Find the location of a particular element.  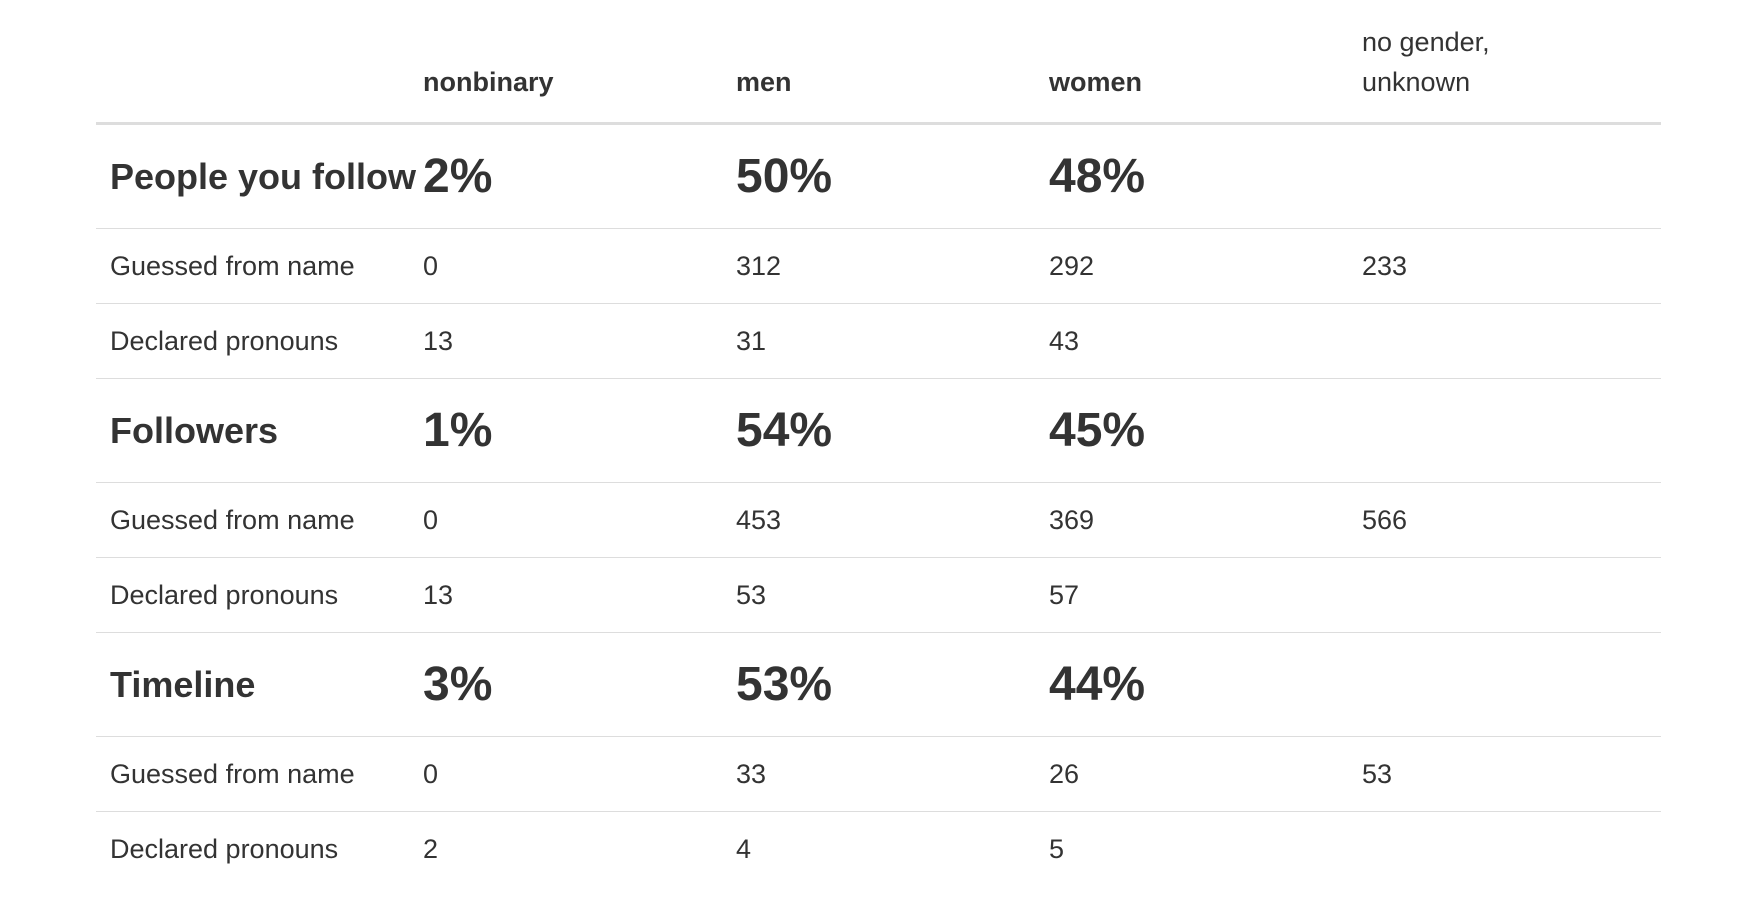

percentage: 45% is located at coordinates (1097, 430).